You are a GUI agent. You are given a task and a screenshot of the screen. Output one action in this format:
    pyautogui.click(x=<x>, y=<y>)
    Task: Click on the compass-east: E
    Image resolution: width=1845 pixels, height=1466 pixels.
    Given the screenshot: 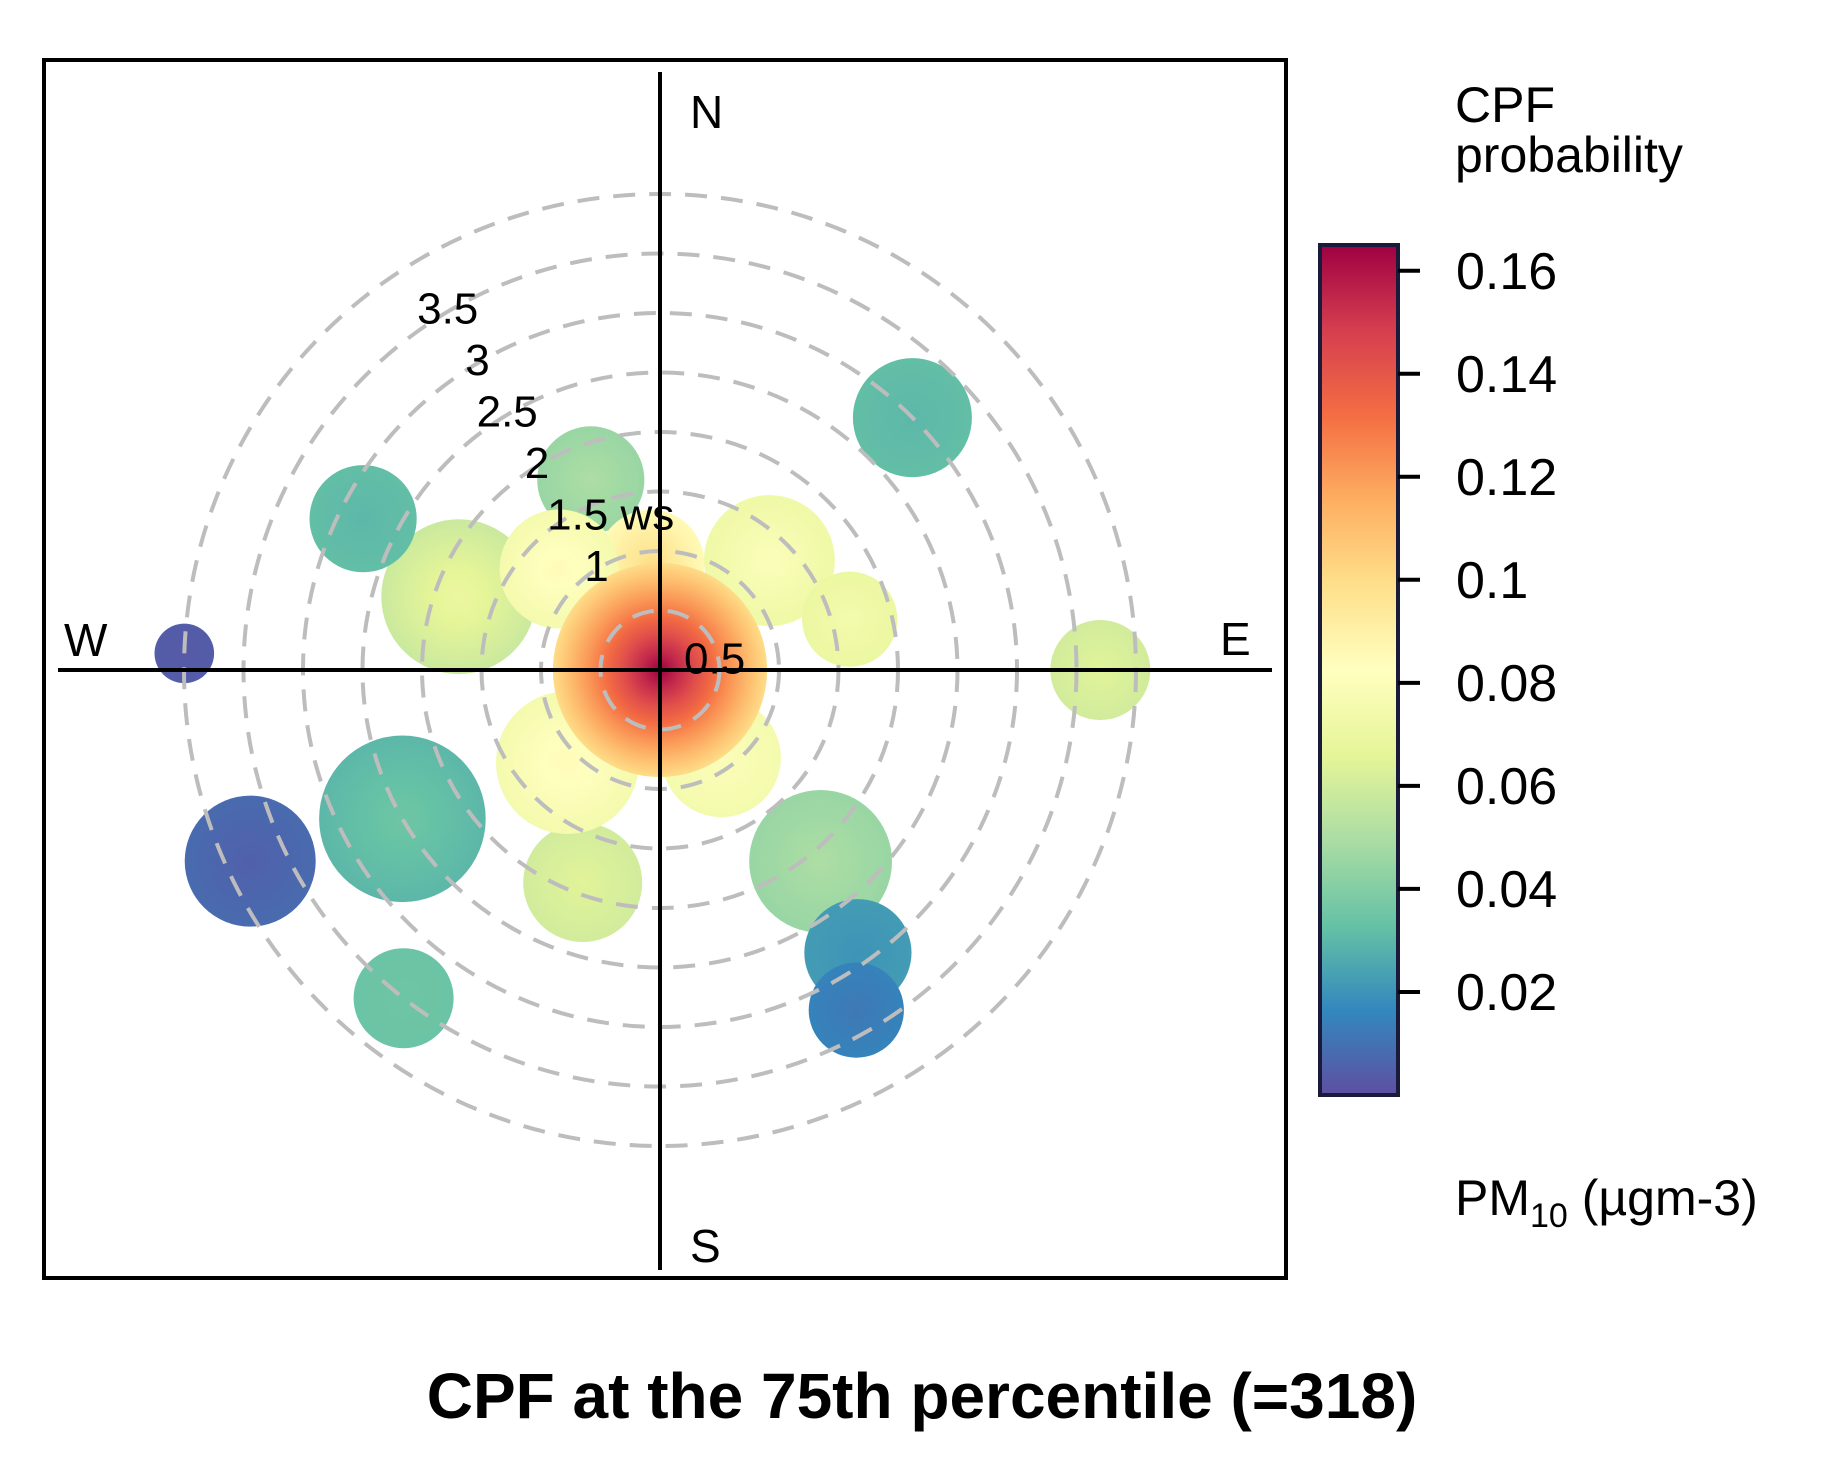 What is the action you would take?
    pyautogui.click(x=1235, y=639)
    